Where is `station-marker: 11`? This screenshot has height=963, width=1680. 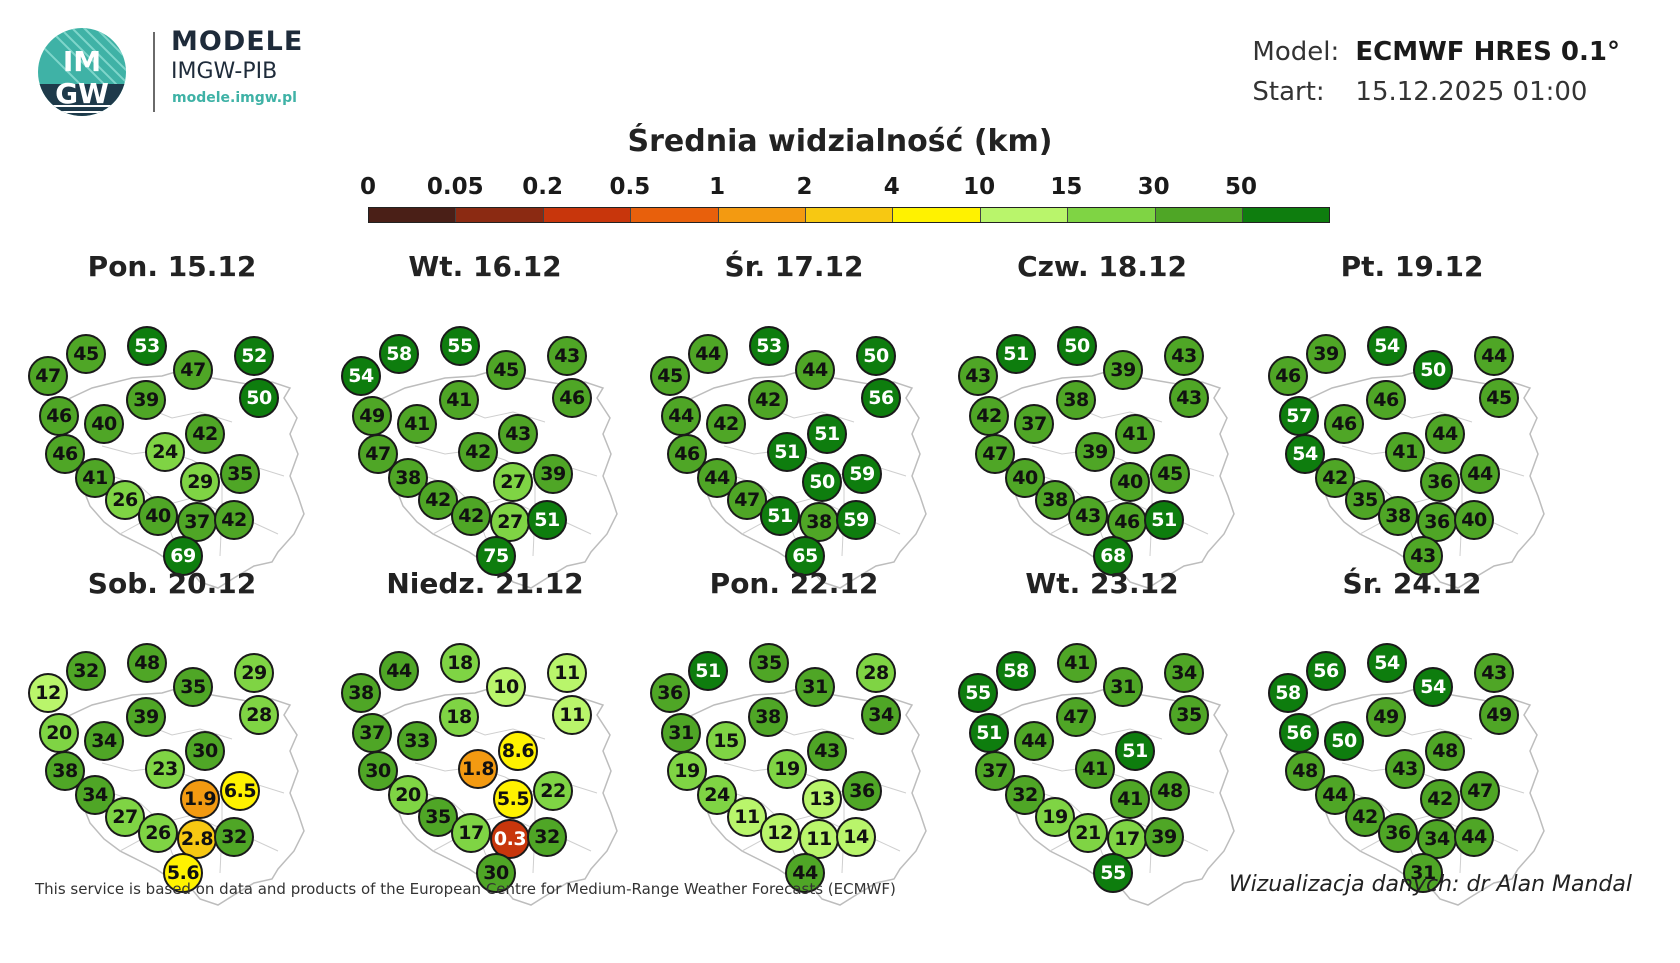
station-marker: 11 is located at coordinates (572, 715).